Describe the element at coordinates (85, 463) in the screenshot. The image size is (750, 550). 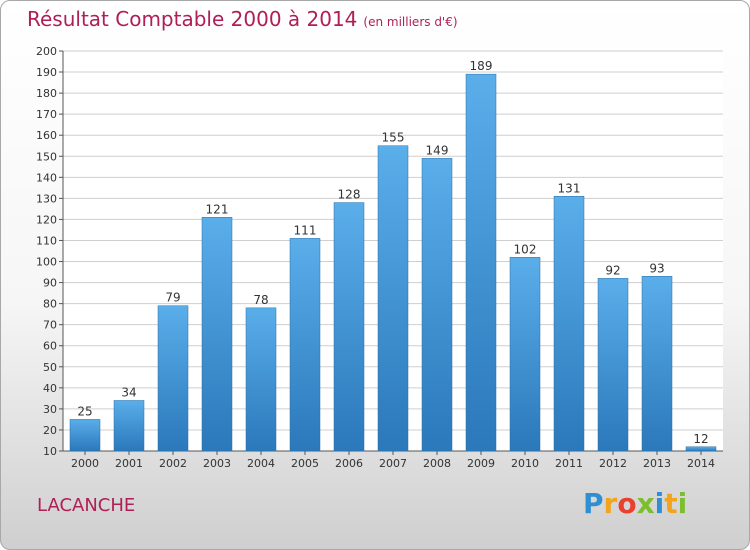
I see `x-tick-label-2000: 2000` at that location.